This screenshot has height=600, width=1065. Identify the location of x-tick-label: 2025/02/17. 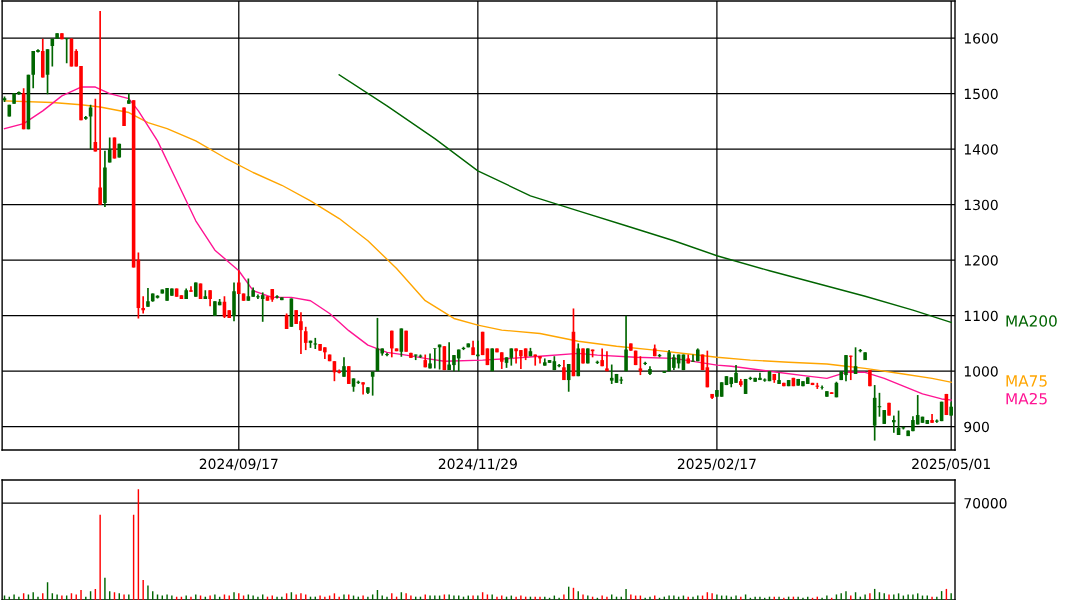
(716, 464).